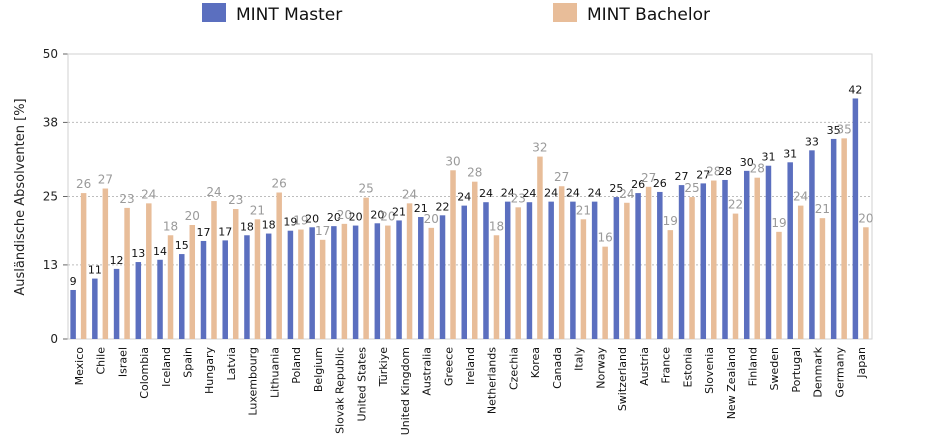  What do you see at coordinates (50, 265) in the screenshot?
I see `y-tick-label: 13` at bounding box center [50, 265].